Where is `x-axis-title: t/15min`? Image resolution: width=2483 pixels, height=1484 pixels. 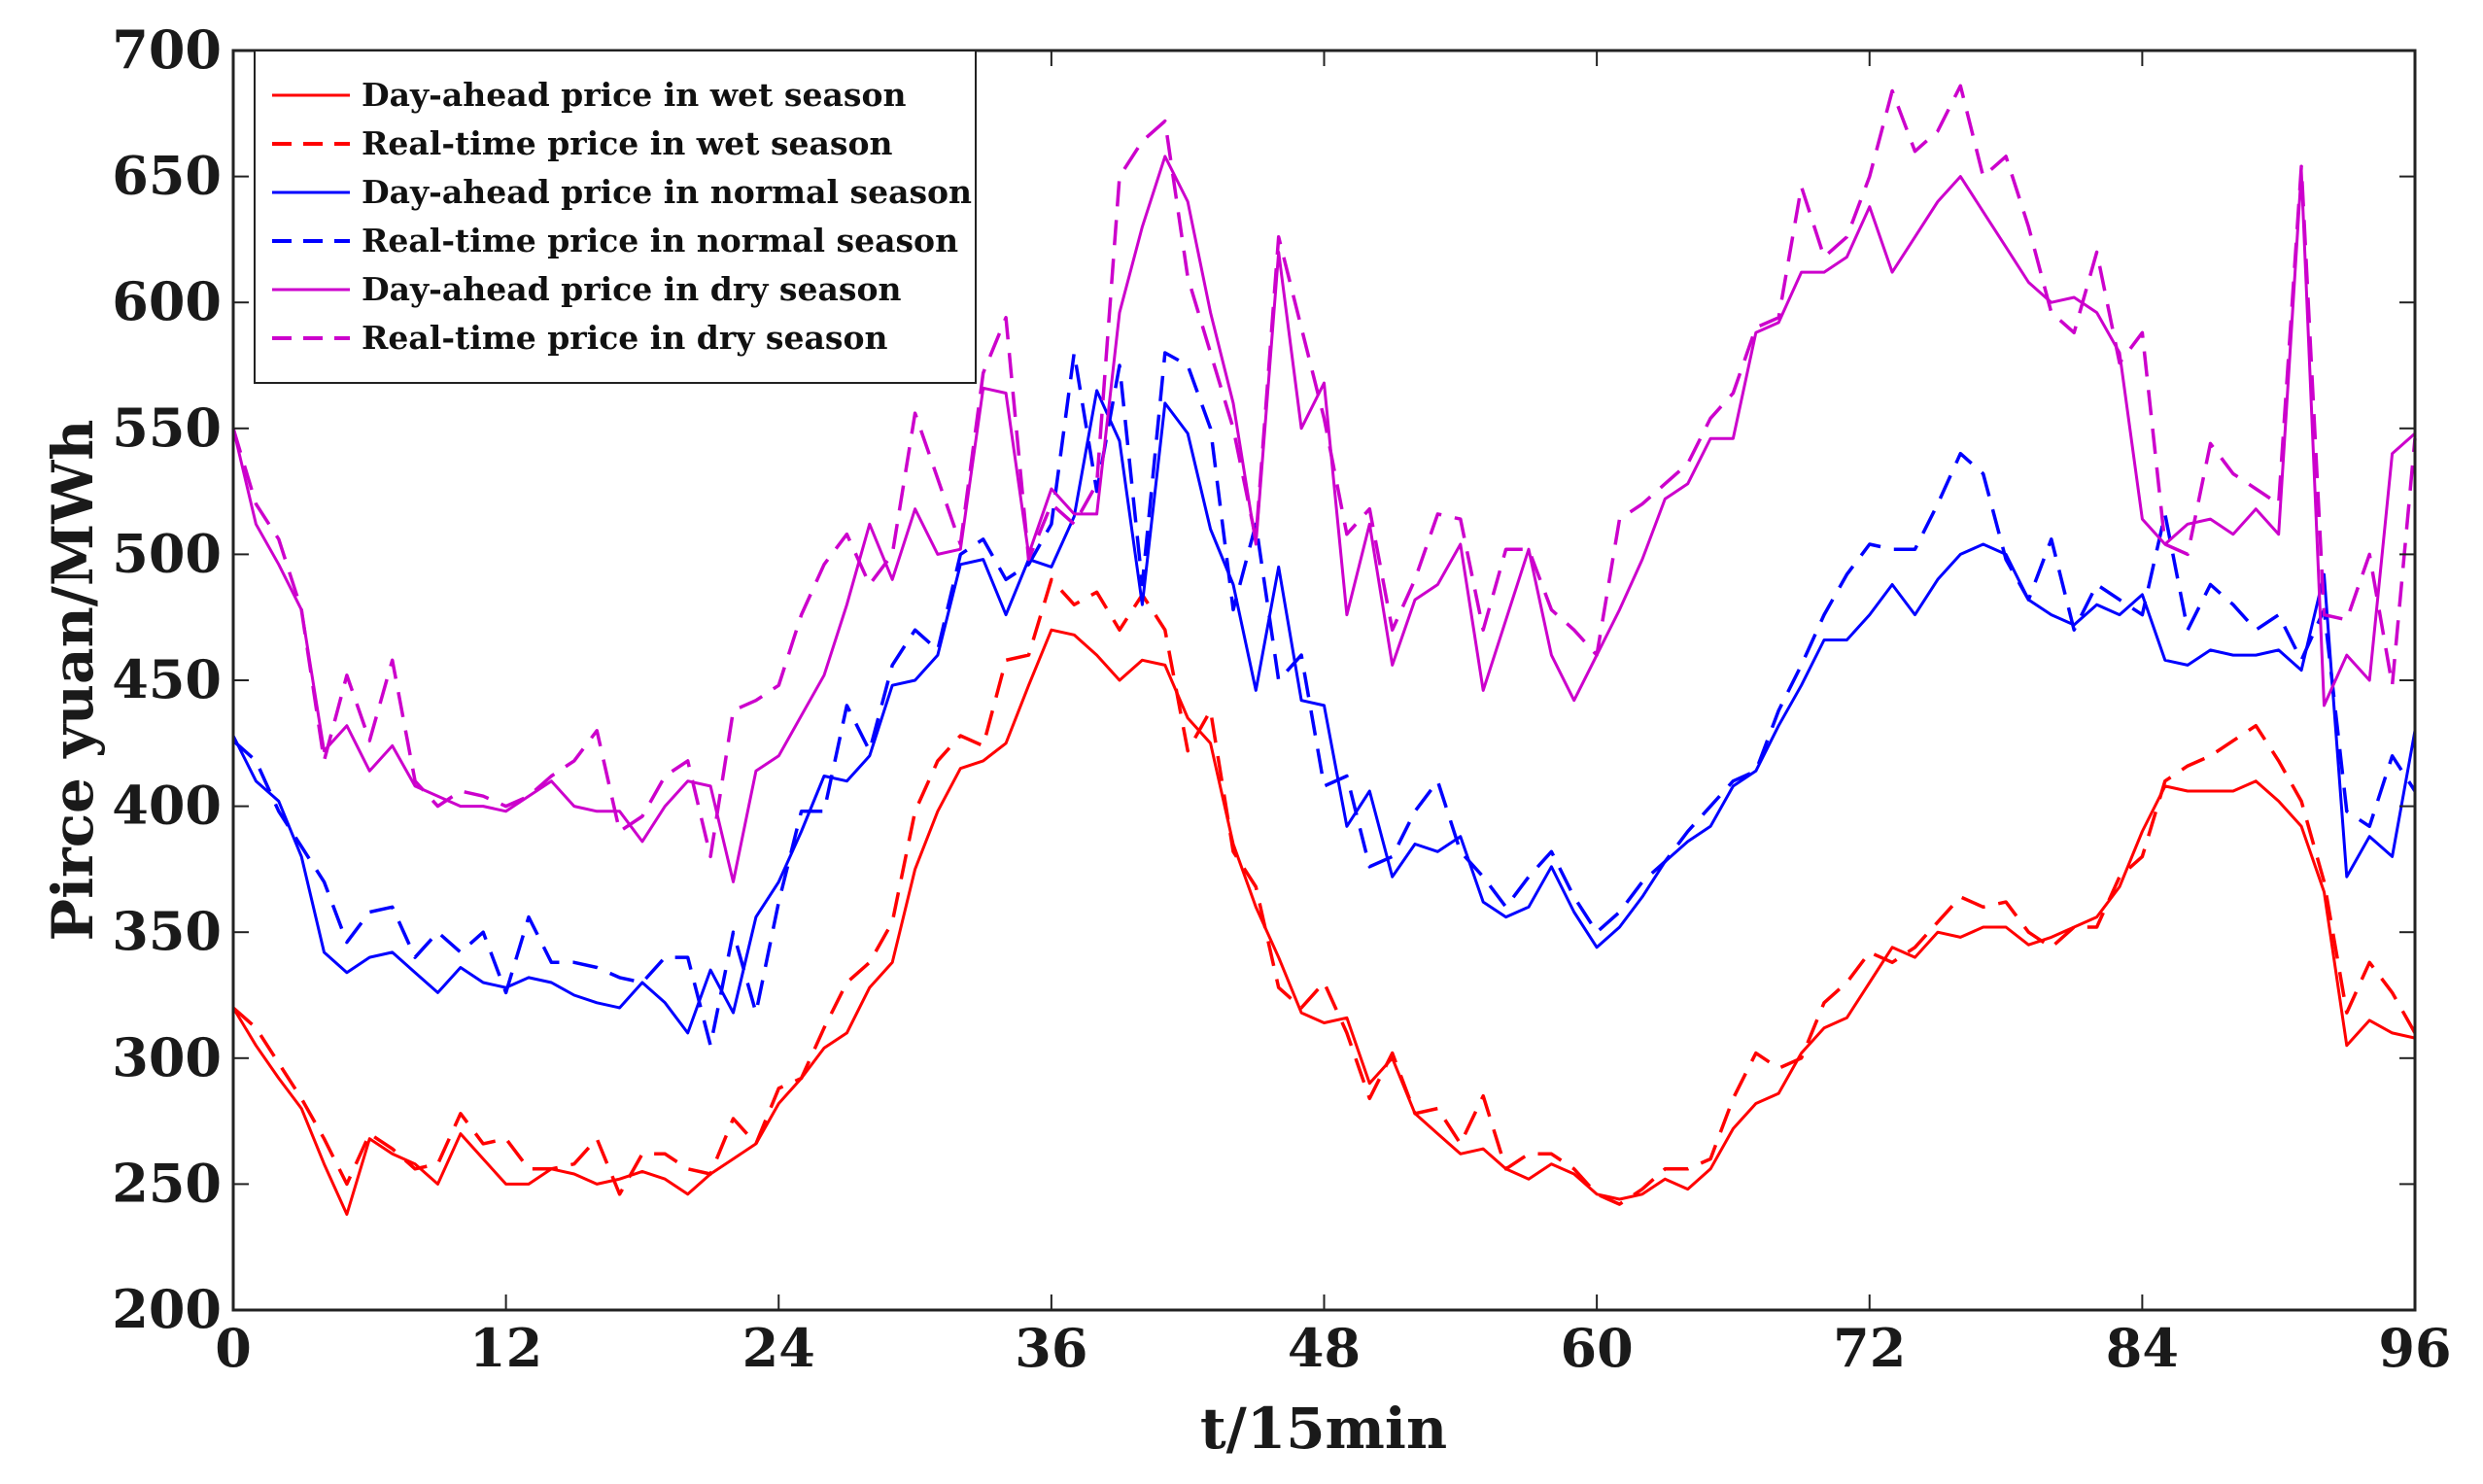 x-axis-title: t/15min is located at coordinates (1323, 1429).